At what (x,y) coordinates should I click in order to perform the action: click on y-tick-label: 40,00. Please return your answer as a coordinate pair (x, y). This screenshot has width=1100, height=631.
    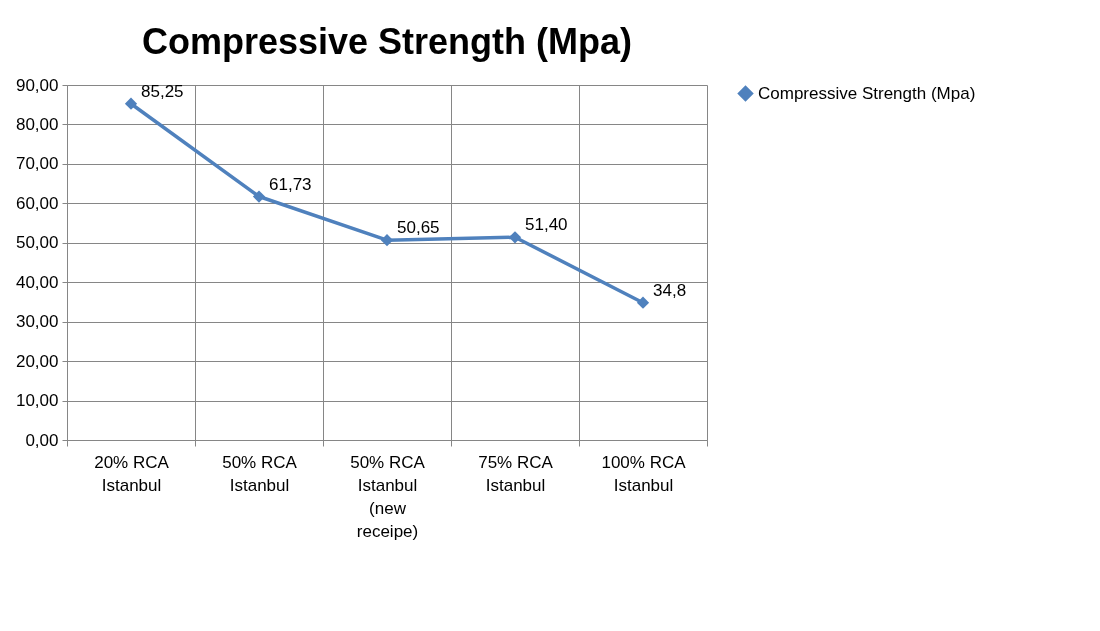
    Looking at the image, I should click on (37, 282).